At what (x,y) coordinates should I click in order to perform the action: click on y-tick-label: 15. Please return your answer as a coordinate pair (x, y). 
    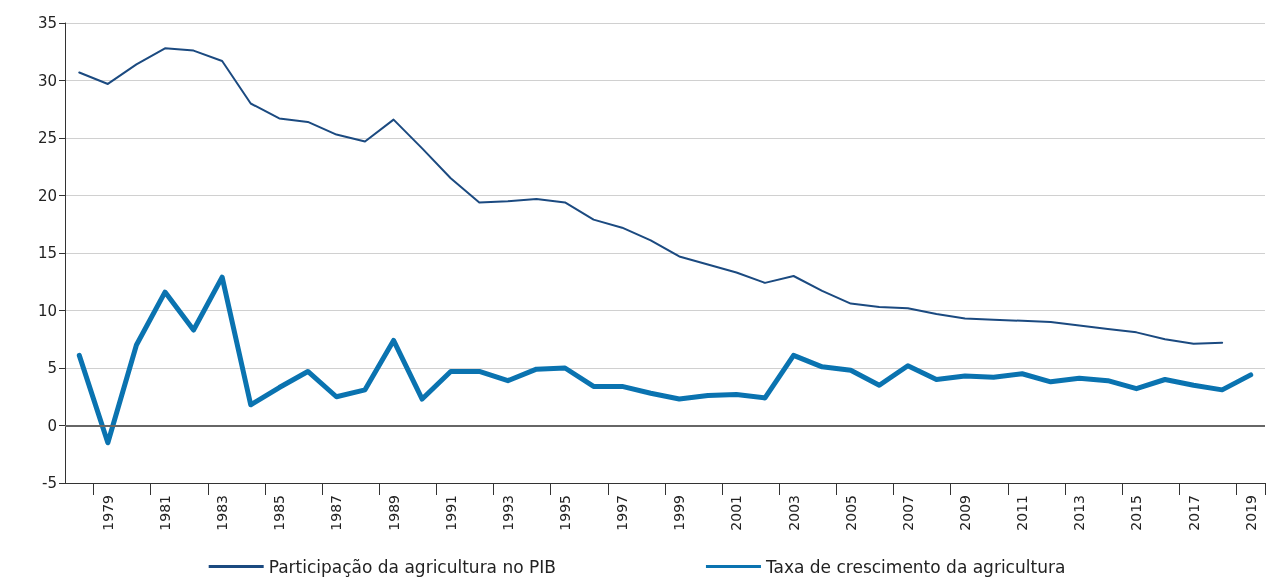
    Looking at the image, I should click on (47, 253).